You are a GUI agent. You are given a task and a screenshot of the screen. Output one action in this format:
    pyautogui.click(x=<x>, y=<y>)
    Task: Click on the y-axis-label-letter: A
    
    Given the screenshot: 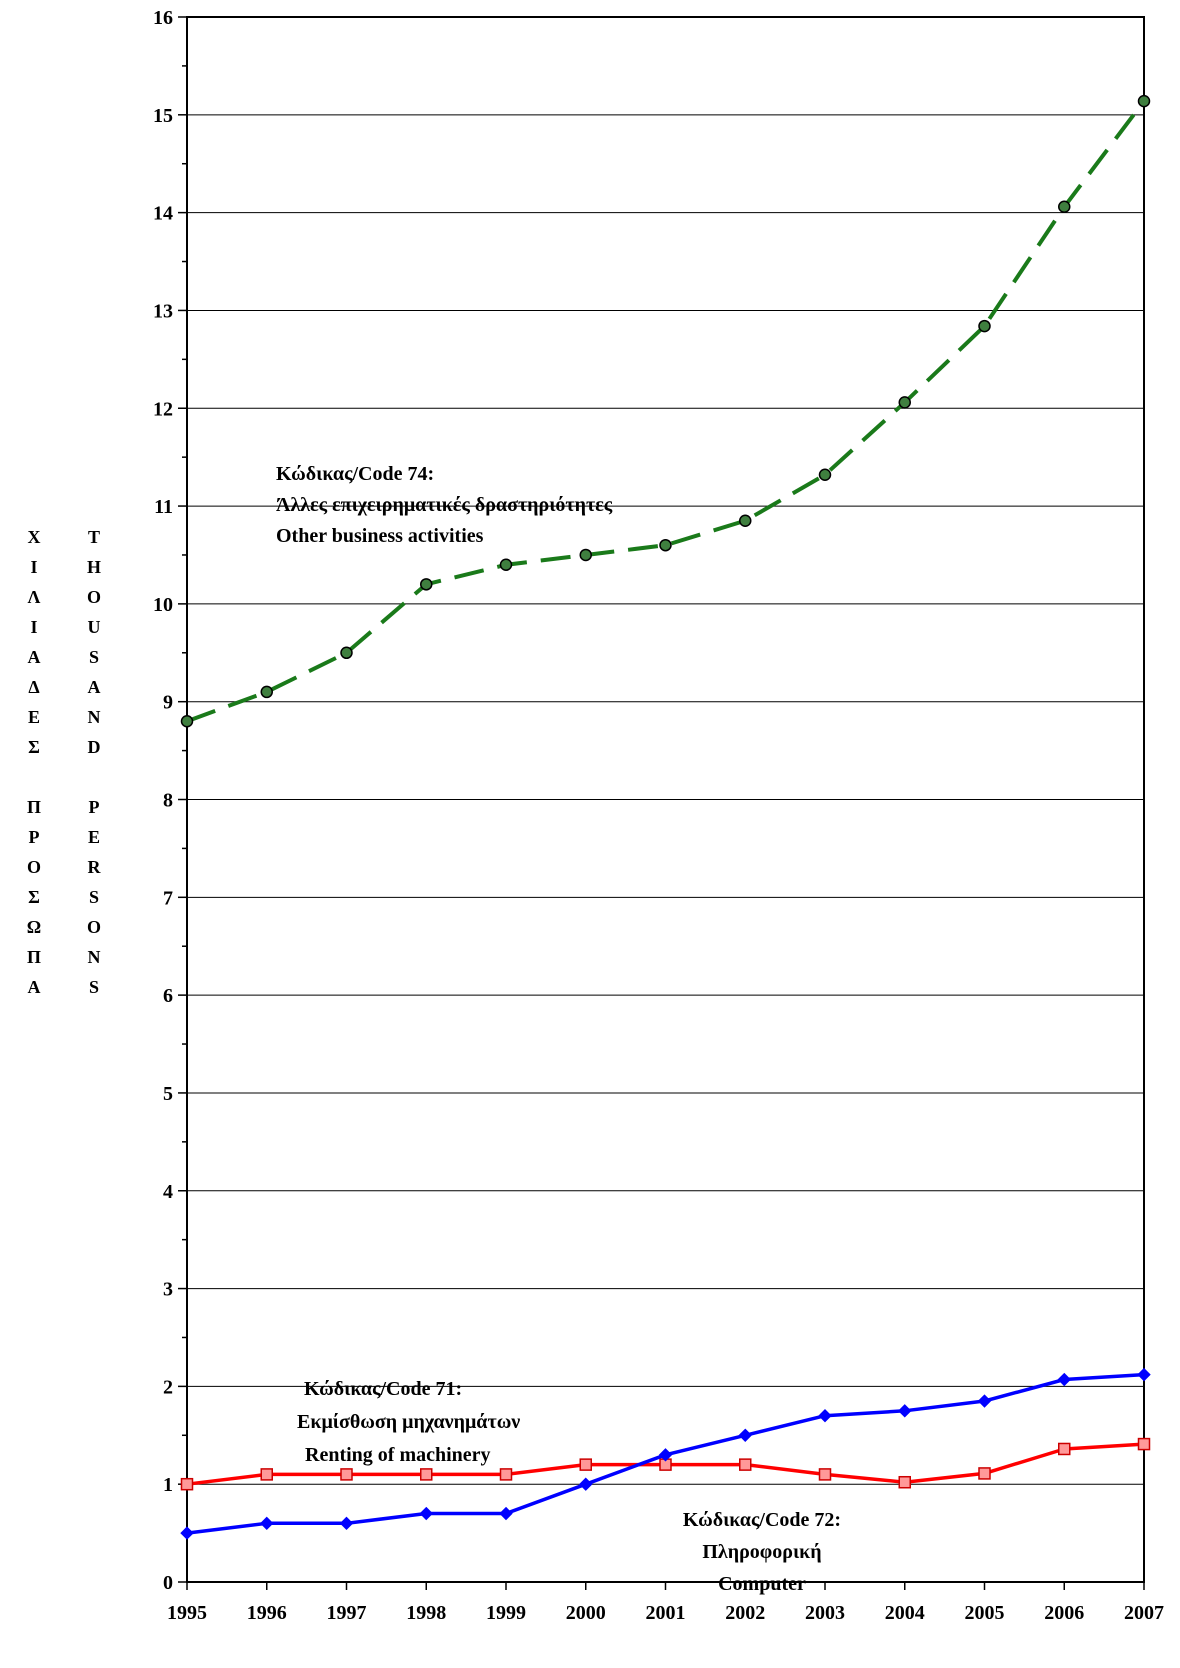 What is the action you would take?
    pyautogui.click(x=94, y=687)
    